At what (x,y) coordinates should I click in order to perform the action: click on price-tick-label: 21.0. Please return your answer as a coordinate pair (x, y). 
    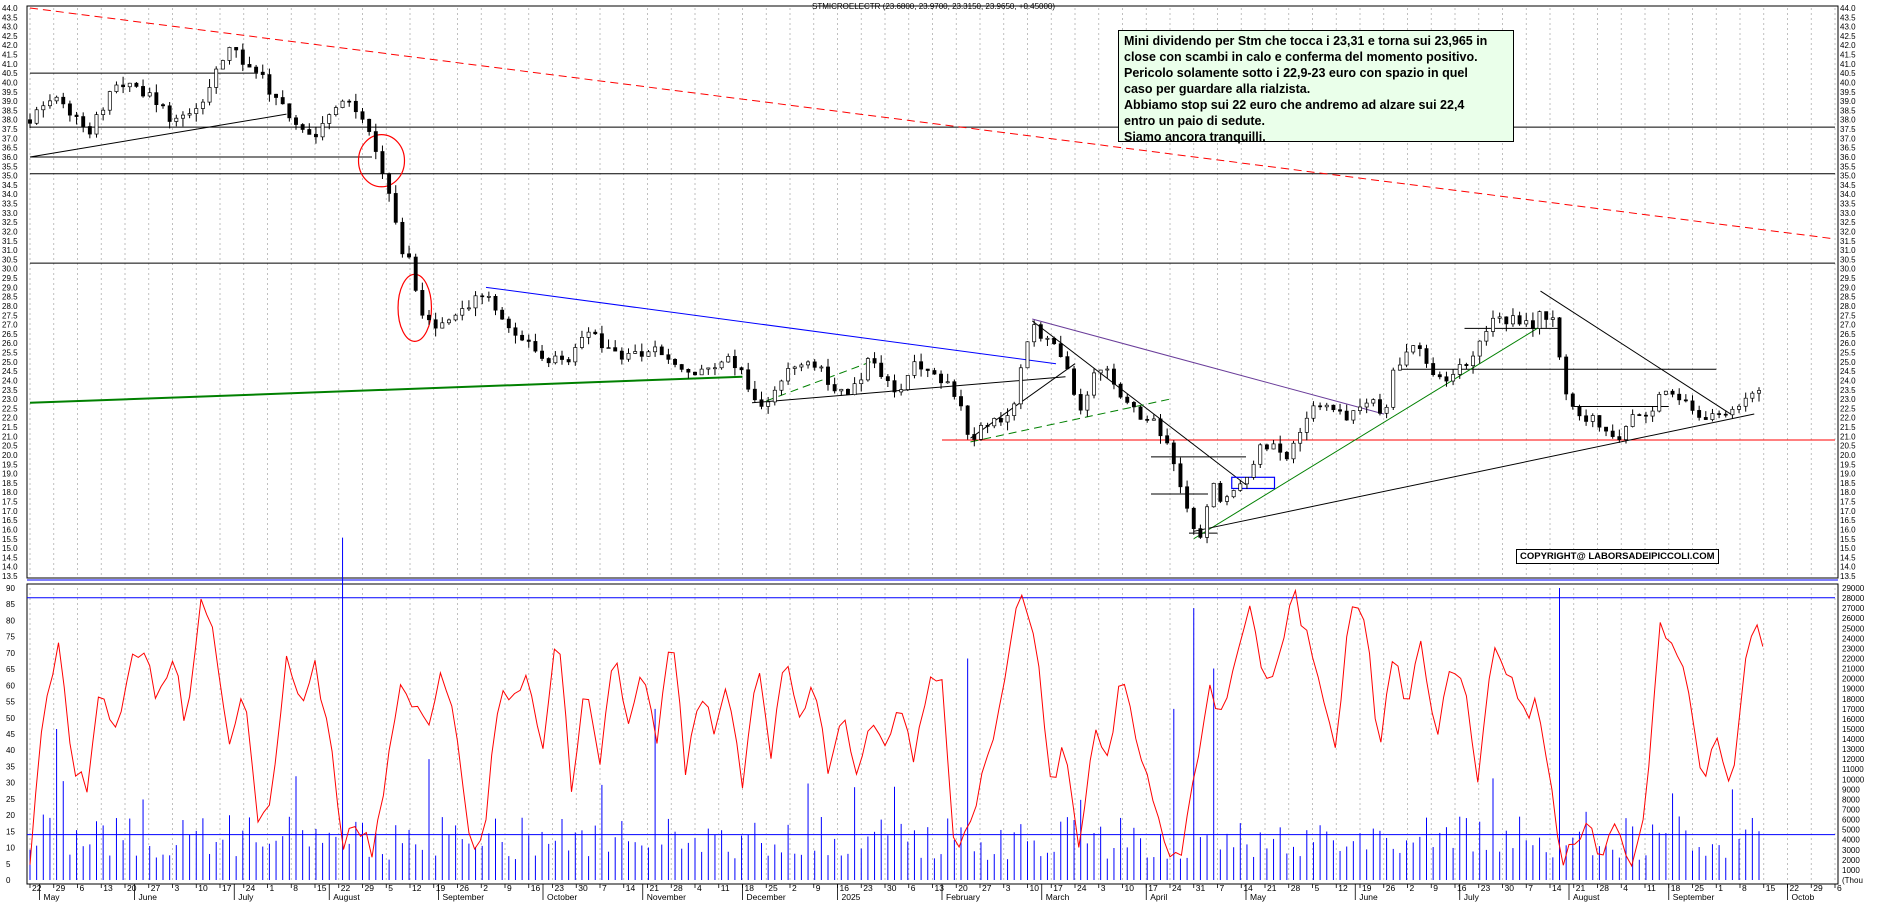
    Looking at the image, I should click on (1848, 436).